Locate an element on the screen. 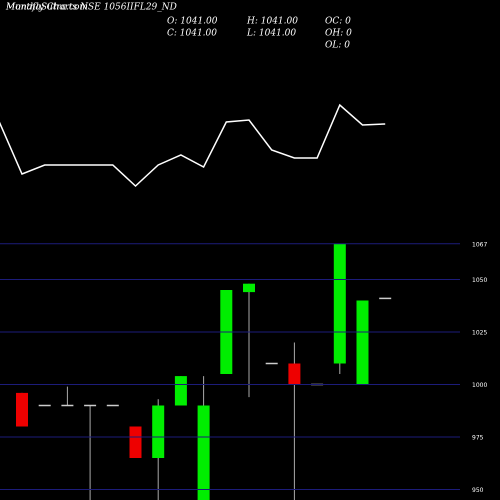  ohlc-info: OL: 0 is located at coordinates (337, 46).